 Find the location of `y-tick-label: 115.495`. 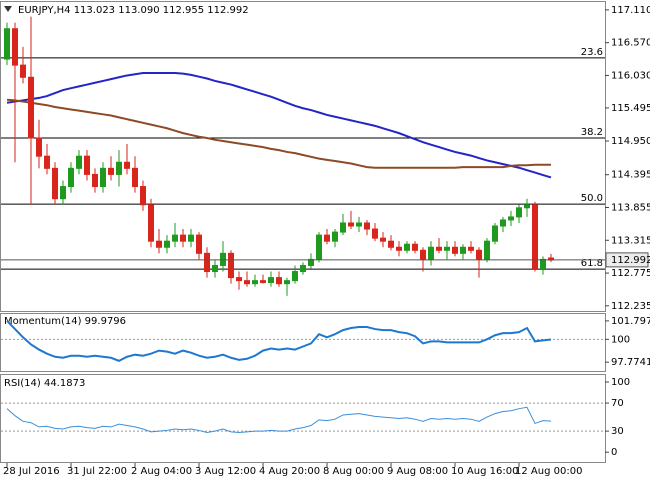

y-tick-label: 115.495 is located at coordinates (630, 108).